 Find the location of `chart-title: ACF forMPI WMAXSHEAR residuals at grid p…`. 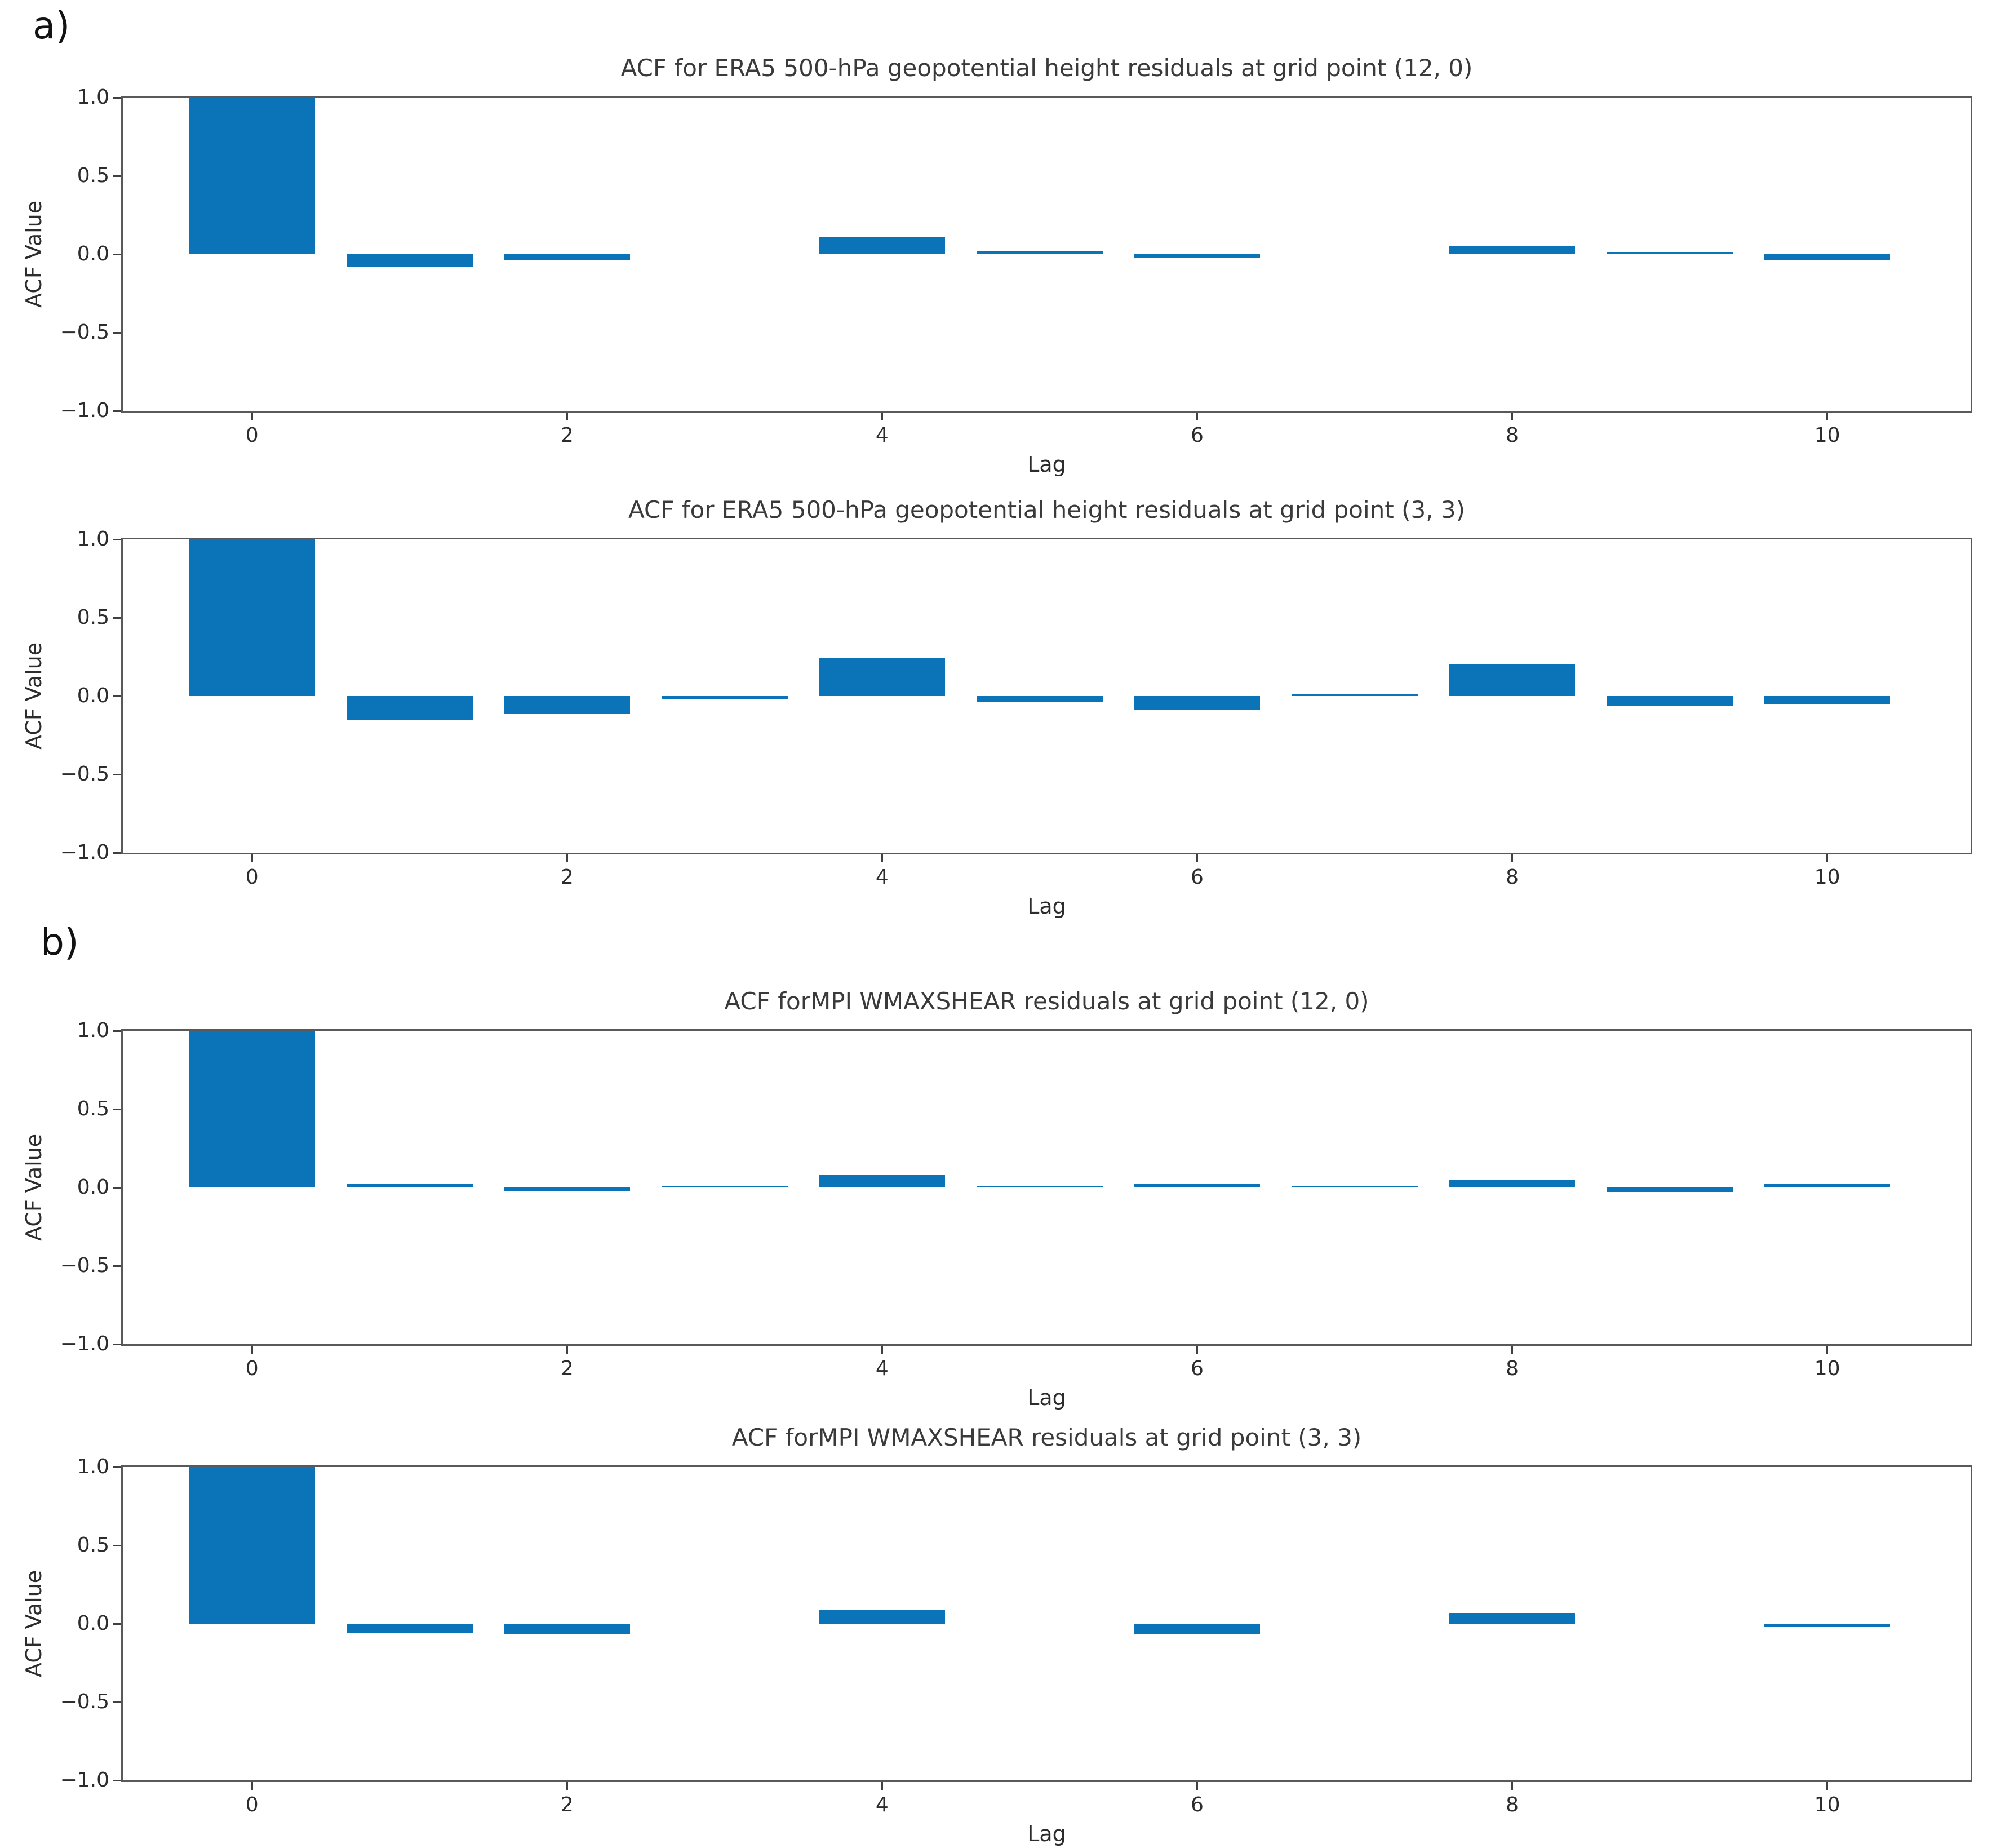

chart-title: ACF forMPI WMAXSHEAR residuals at grid p… is located at coordinates (1046, 1437).